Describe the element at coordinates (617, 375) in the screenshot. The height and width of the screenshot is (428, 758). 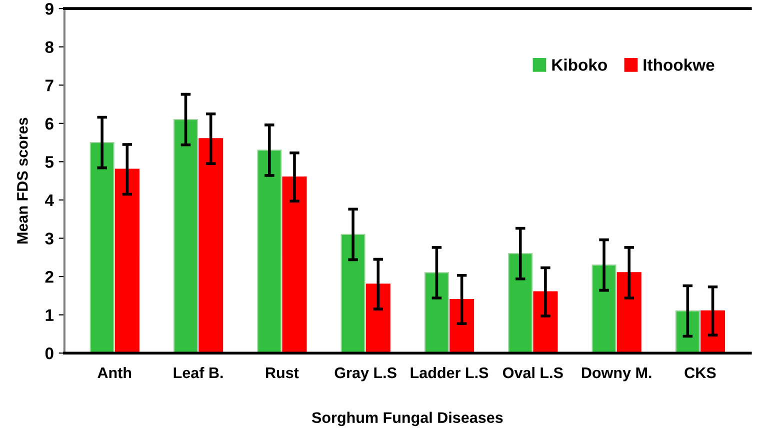
I see `x-tick-label: Downy M.` at that location.